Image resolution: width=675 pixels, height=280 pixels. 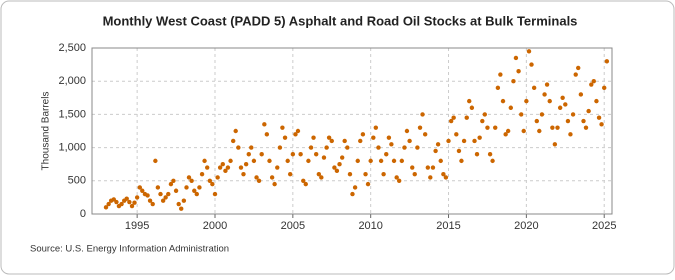 I want to click on y-tick-label: 2,500, so click(x=72, y=48).